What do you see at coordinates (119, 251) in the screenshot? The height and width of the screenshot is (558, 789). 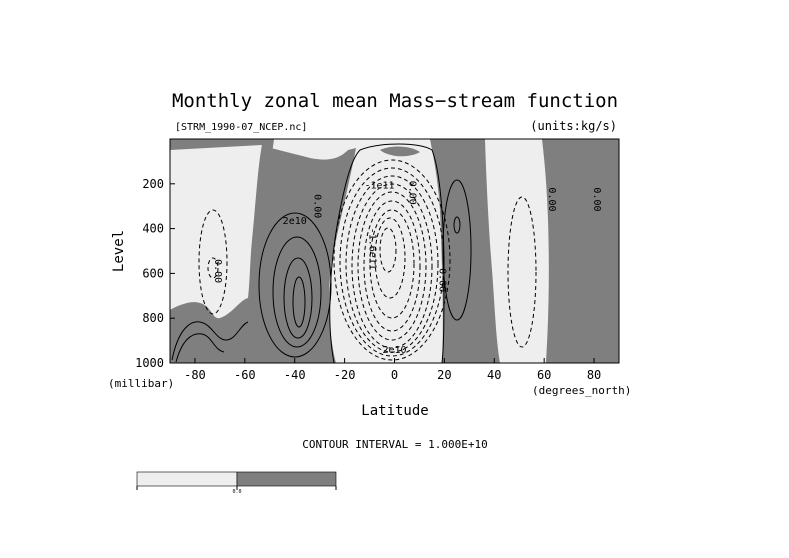 I see `y-axis-title: Level` at bounding box center [119, 251].